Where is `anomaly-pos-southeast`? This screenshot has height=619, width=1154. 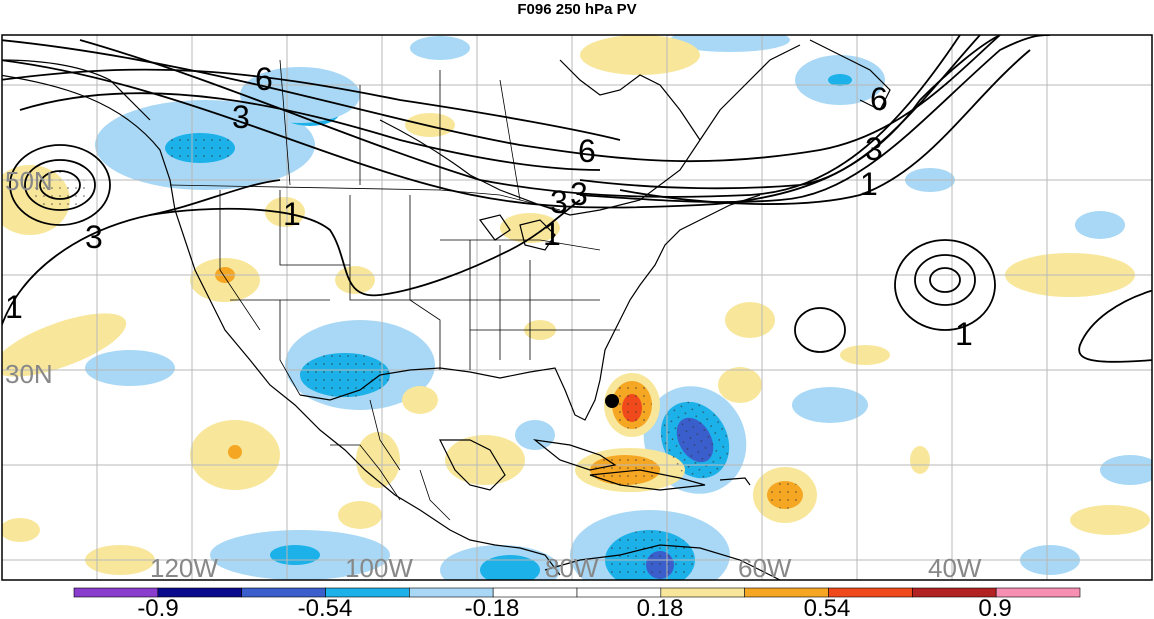 anomaly-pos-southeast is located at coordinates (920, 460).